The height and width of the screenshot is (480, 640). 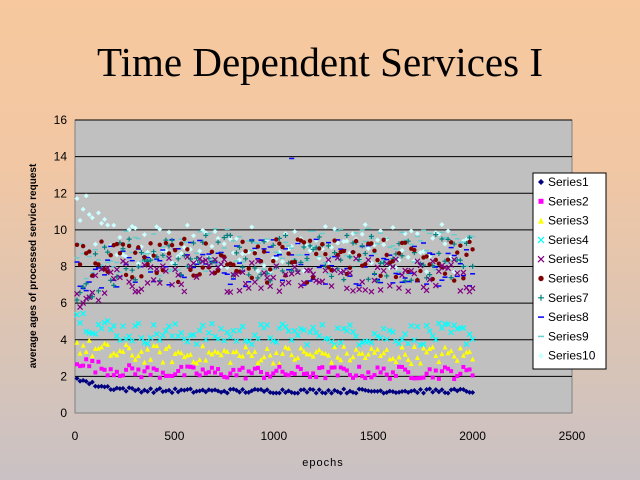 What do you see at coordinates (568, 182) in the screenshot?
I see `legend-label: Series1` at bounding box center [568, 182].